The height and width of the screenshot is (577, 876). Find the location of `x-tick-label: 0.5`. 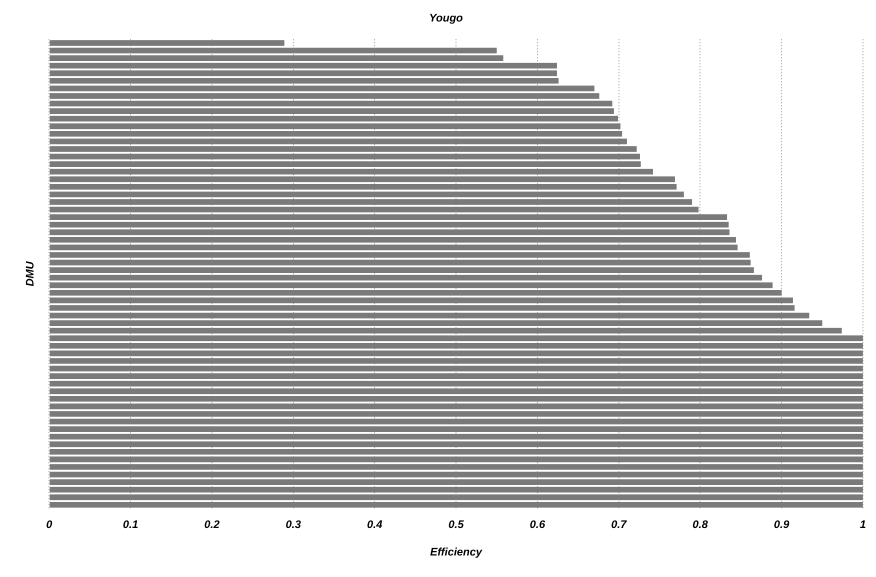

x-tick-label: 0.5 is located at coordinates (456, 525).